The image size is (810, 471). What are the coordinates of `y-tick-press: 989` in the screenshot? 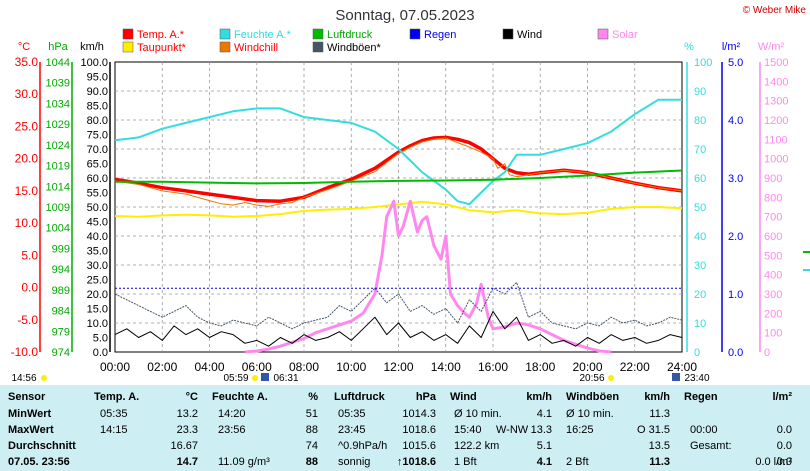 It's located at (61, 291).